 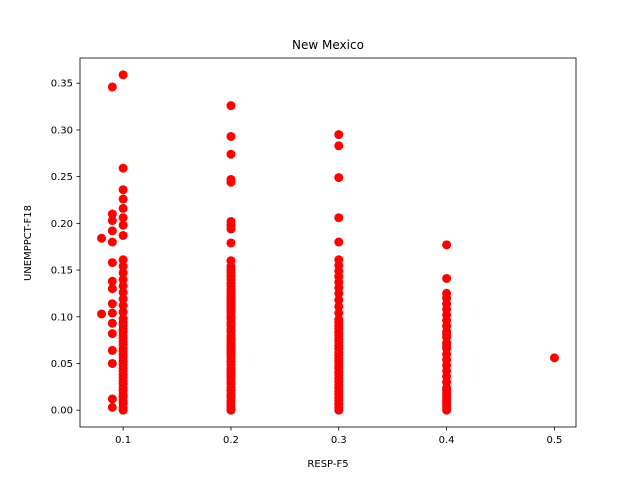 I want to click on y-tick-label: 0.05, so click(x=62, y=364).